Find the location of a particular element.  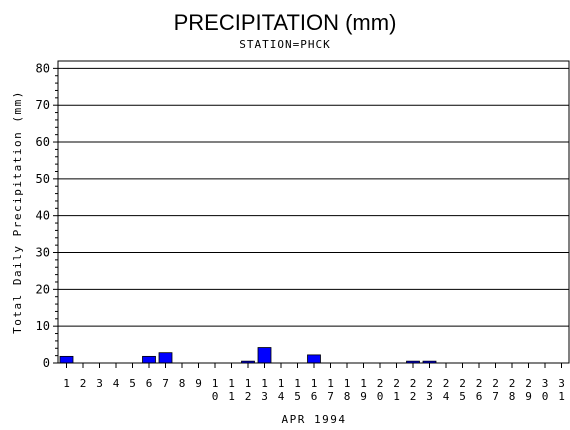

chart-title: PRECIPITATION (mm) is located at coordinates (285, 22).